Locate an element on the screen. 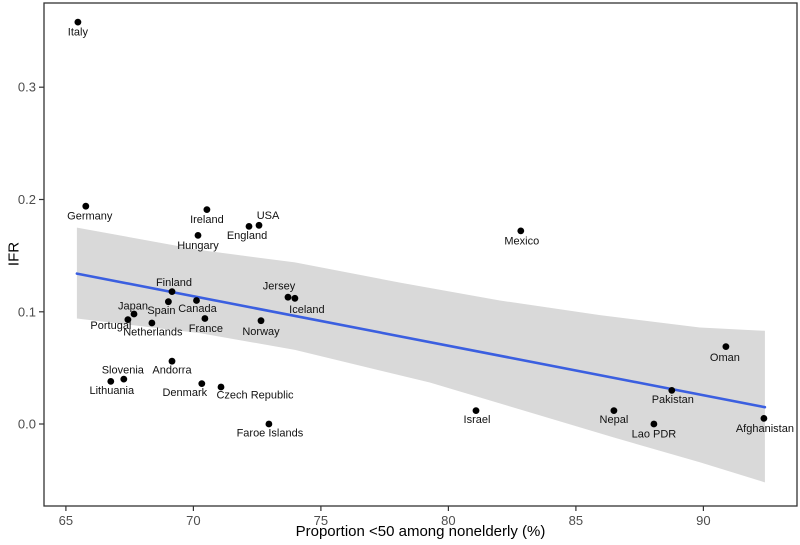 The width and height of the screenshot is (800, 545). y-tick-label: 0.3 is located at coordinates (27, 87).